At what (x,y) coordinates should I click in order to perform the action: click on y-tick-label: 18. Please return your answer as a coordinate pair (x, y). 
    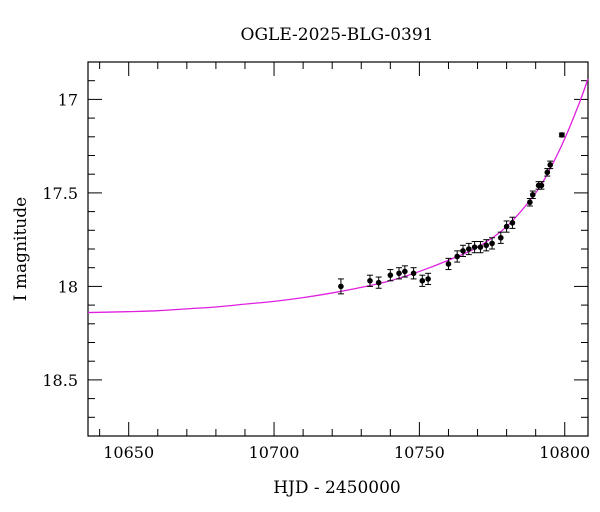
    Looking at the image, I should click on (68, 286).